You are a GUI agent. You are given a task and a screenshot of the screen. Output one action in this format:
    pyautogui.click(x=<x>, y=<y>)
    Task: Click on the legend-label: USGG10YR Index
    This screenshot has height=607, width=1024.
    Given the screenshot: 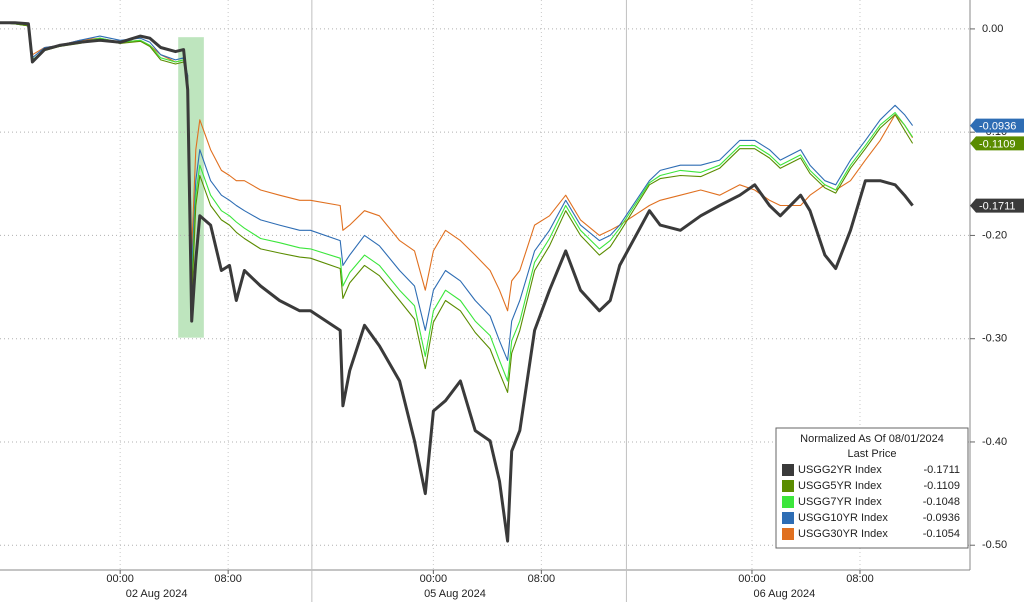 What is the action you would take?
    pyautogui.click(x=843, y=518)
    